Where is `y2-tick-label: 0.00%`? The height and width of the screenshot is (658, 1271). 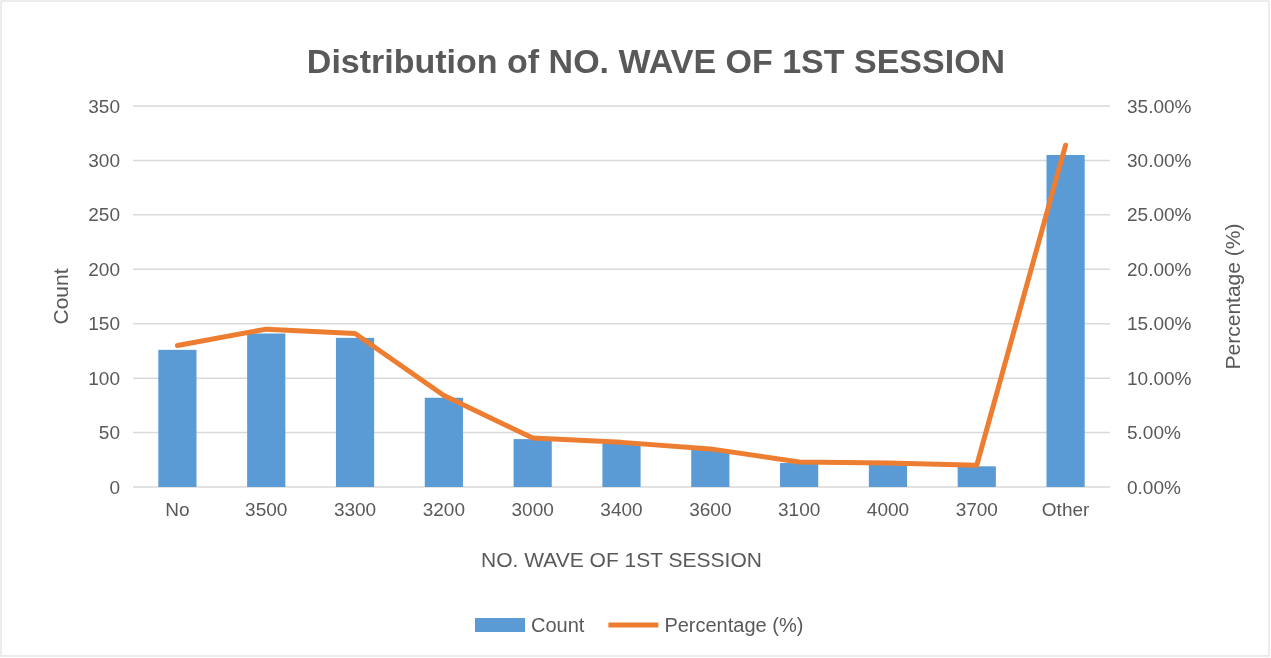 y2-tick-label: 0.00% is located at coordinates (1154, 487).